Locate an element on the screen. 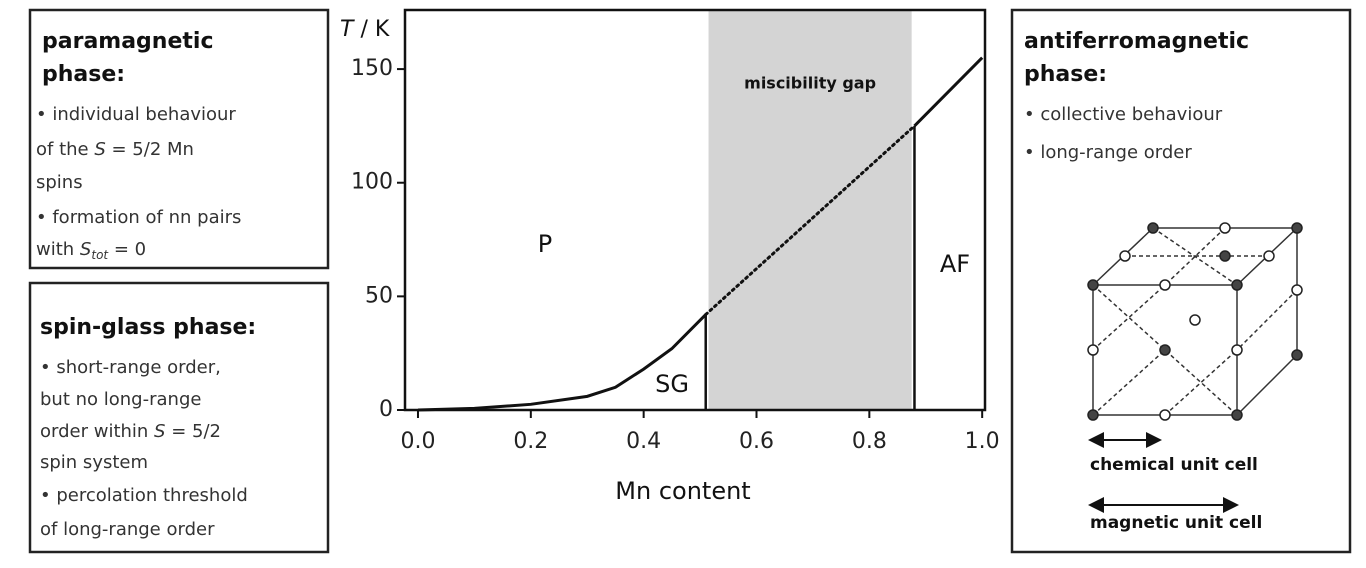 The image size is (1366, 568). paramagnetic-box is located at coordinates (179, 139).